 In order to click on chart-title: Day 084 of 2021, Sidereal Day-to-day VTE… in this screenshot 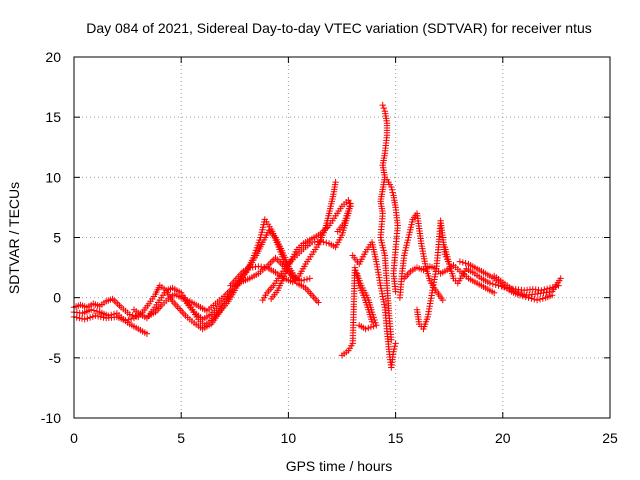, I will do `click(339, 28)`.